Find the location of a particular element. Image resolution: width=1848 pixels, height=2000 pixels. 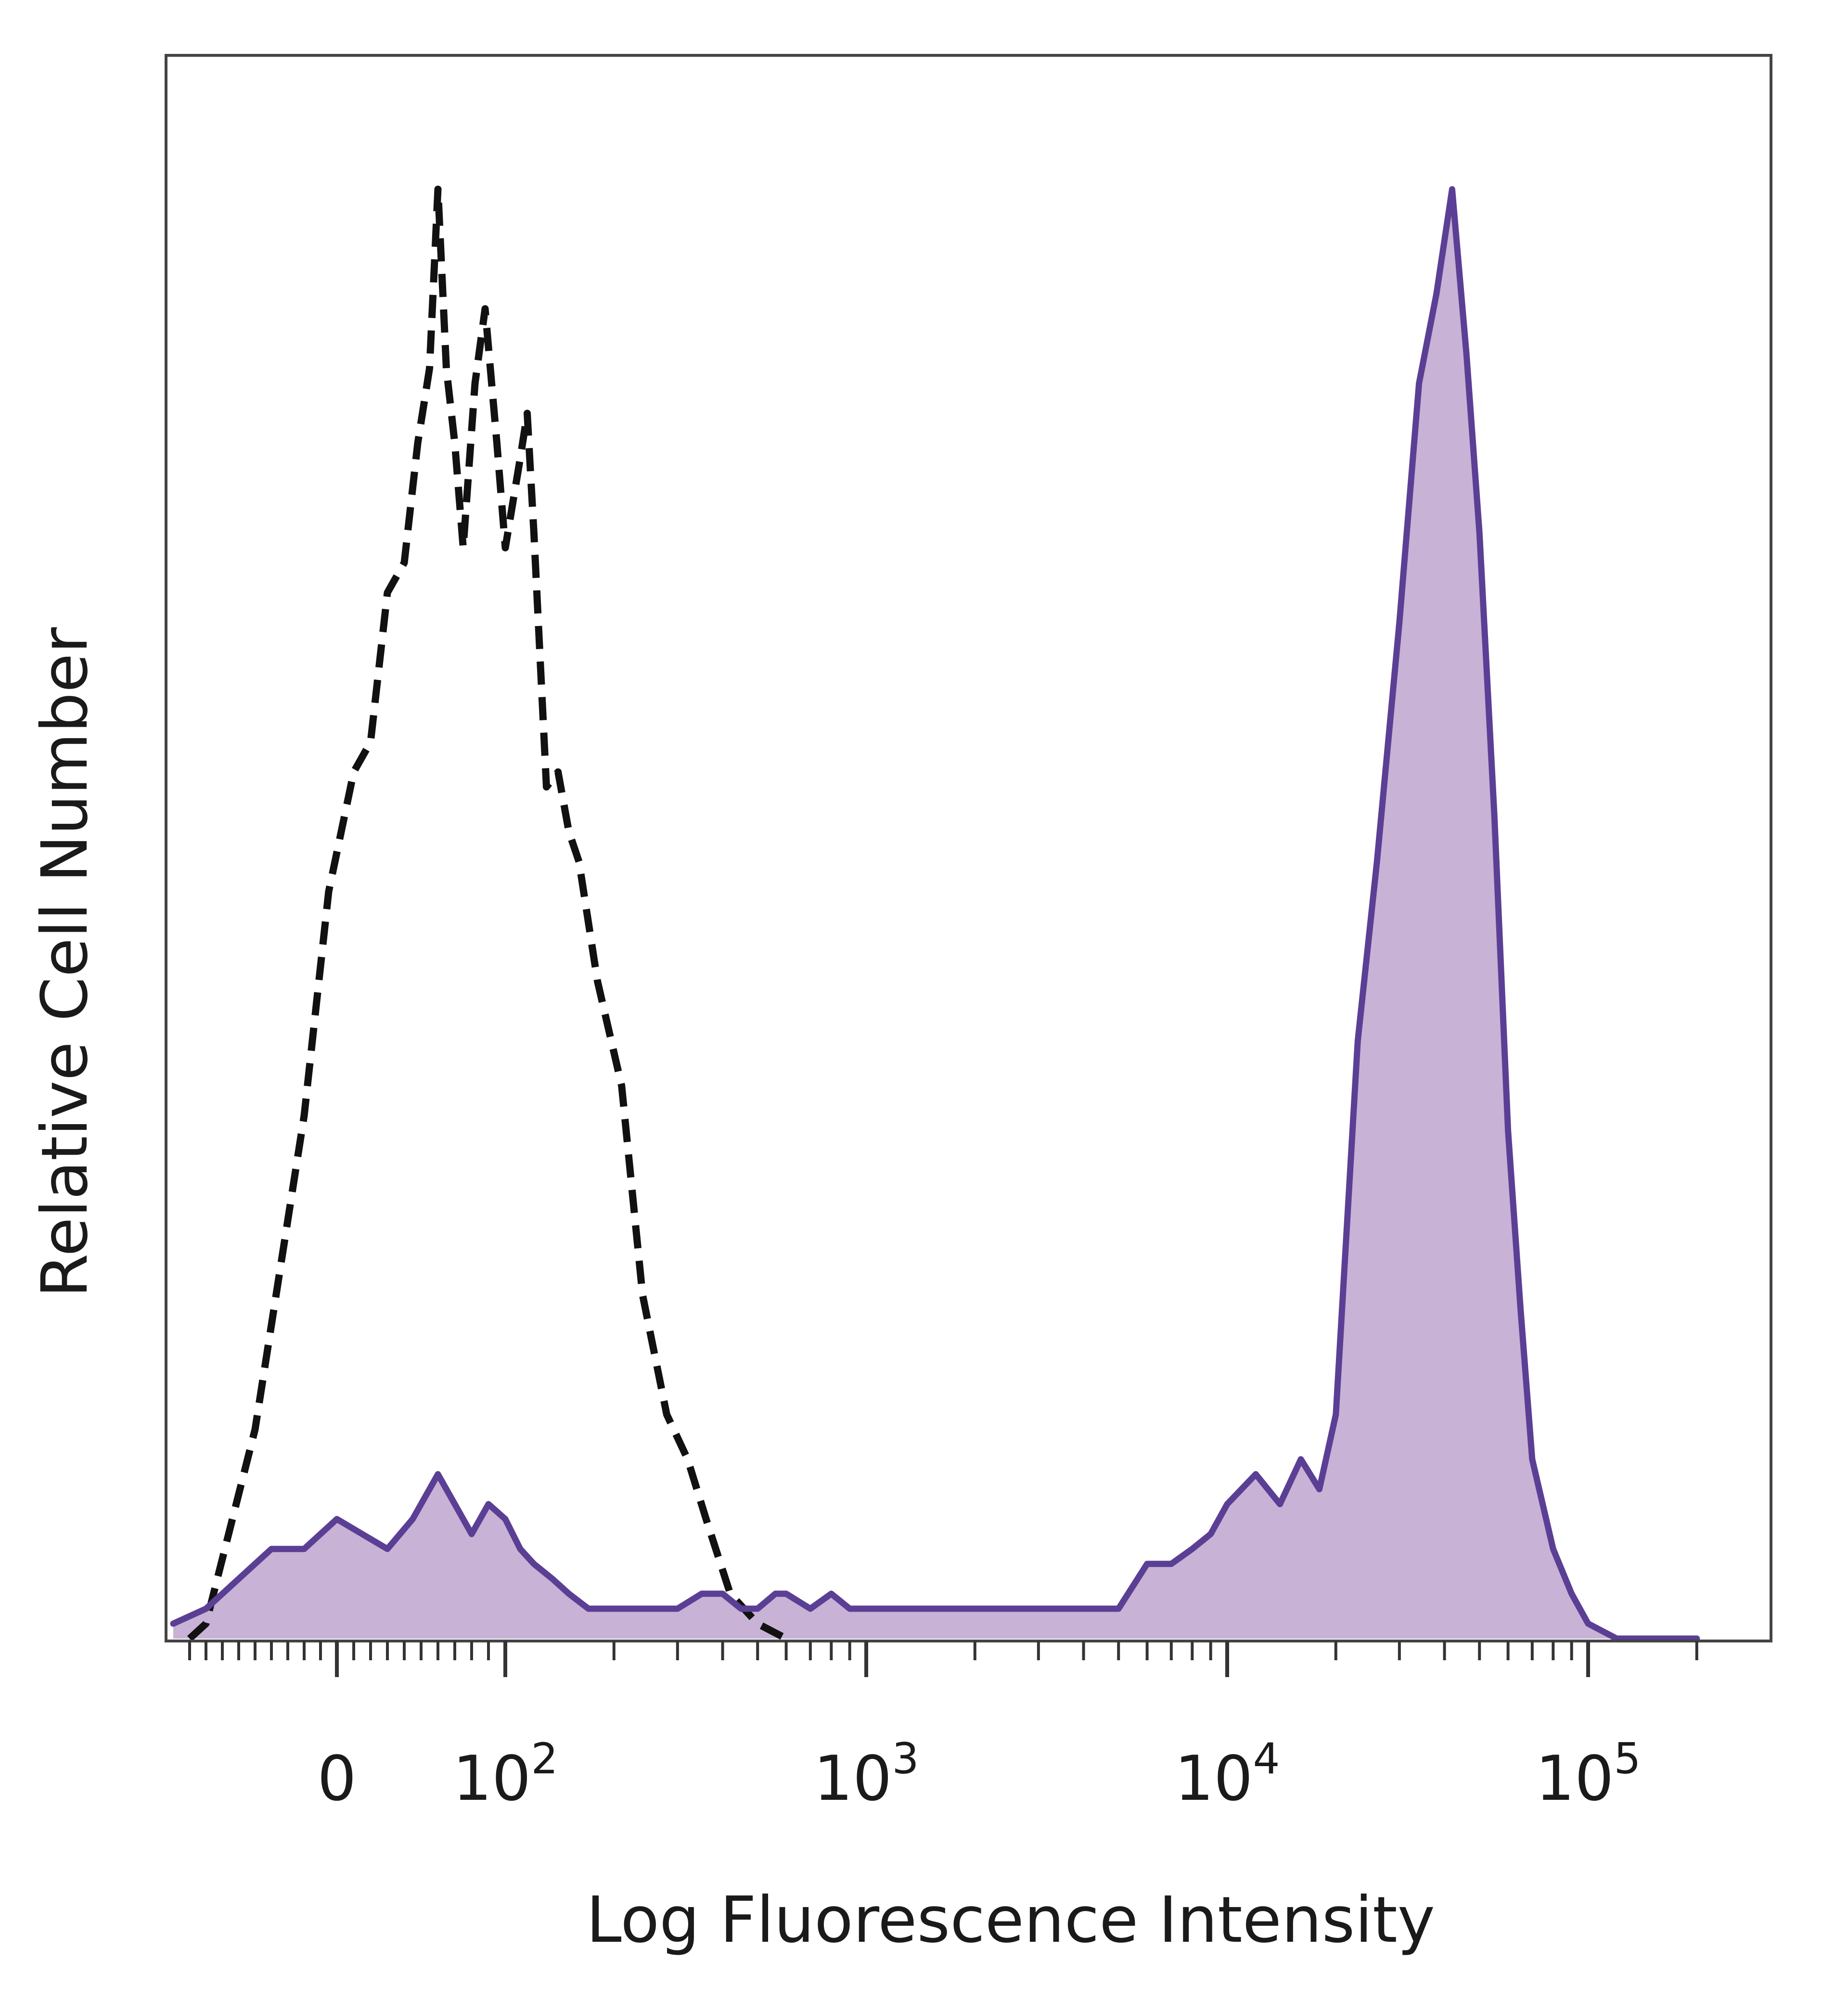

x-tick-label-1: 10² is located at coordinates (505, 1774).